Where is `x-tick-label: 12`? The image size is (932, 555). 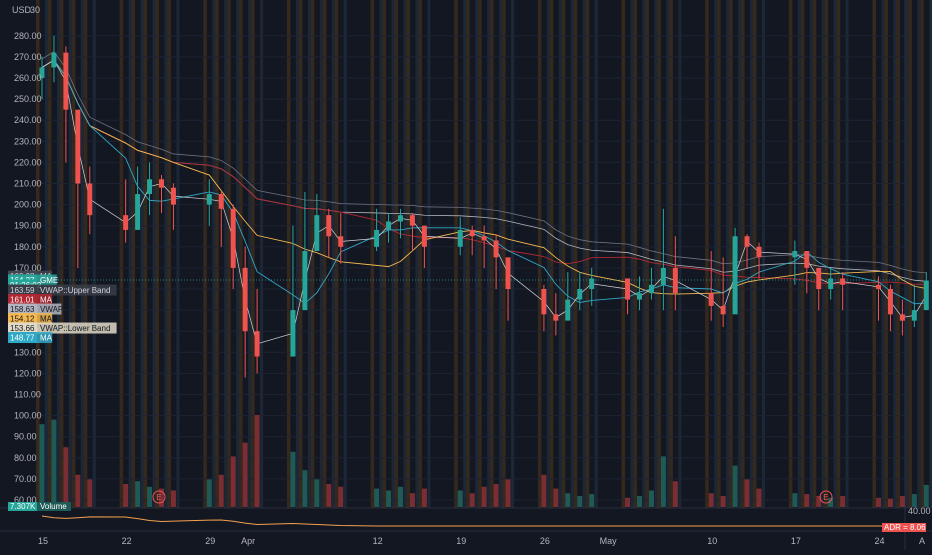 x-tick-label: 12 is located at coordinates (378, 541).